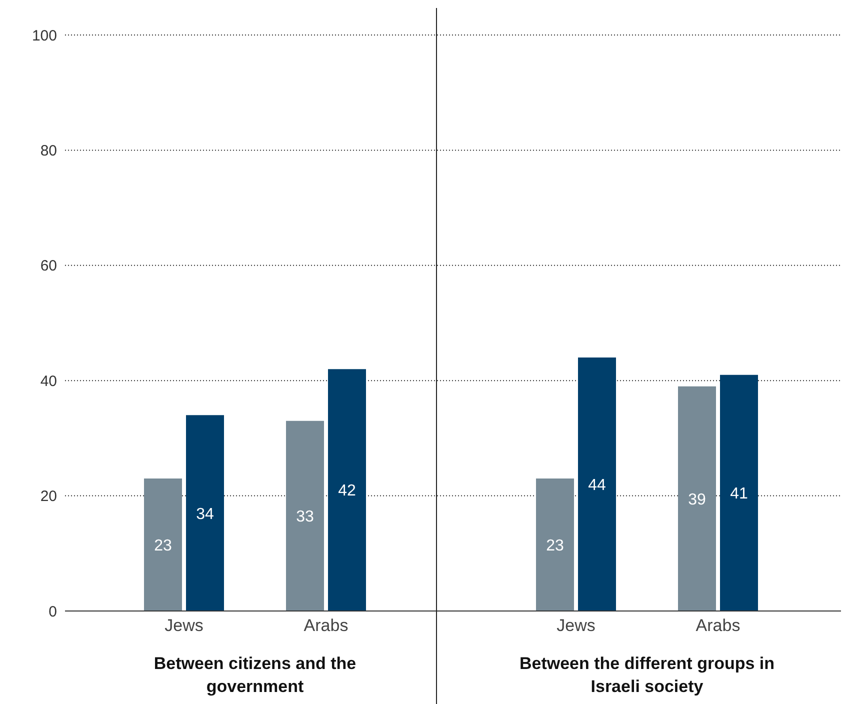 The image size is (848, 704). I want to click on data-label: 41, so click(739, 494).